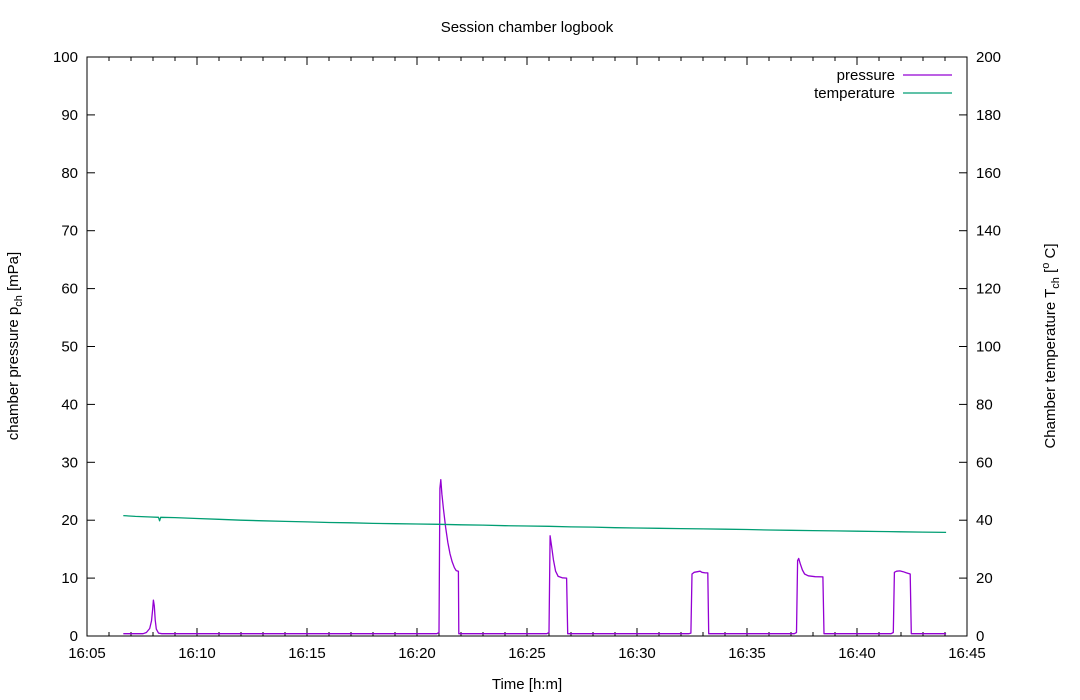 The height and width of the screenshot is (700, 1080). I want to click on y2-tick-label: 0, so click(980, 636).